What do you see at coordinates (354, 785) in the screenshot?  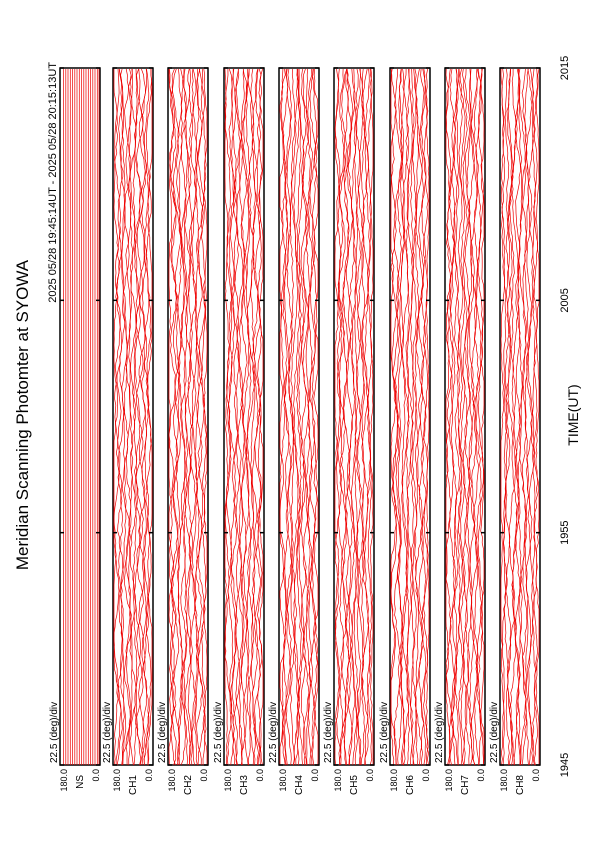 I see `channel-label: CH5` at bounding box center [354, 785].